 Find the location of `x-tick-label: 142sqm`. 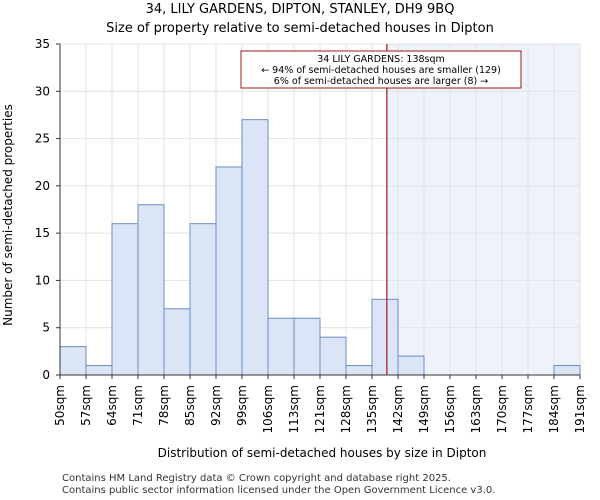

x-tick-label: 142sqm is located at coordinates (398, 409).